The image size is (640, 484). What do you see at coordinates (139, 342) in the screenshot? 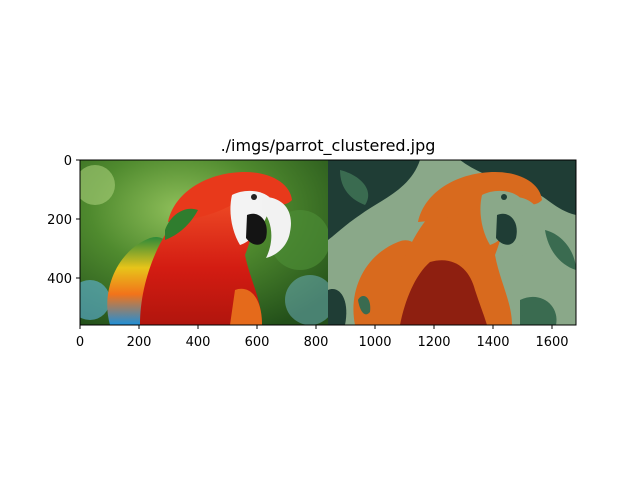
I see `x-tick-label: 200` at bounding box center [139, 342].